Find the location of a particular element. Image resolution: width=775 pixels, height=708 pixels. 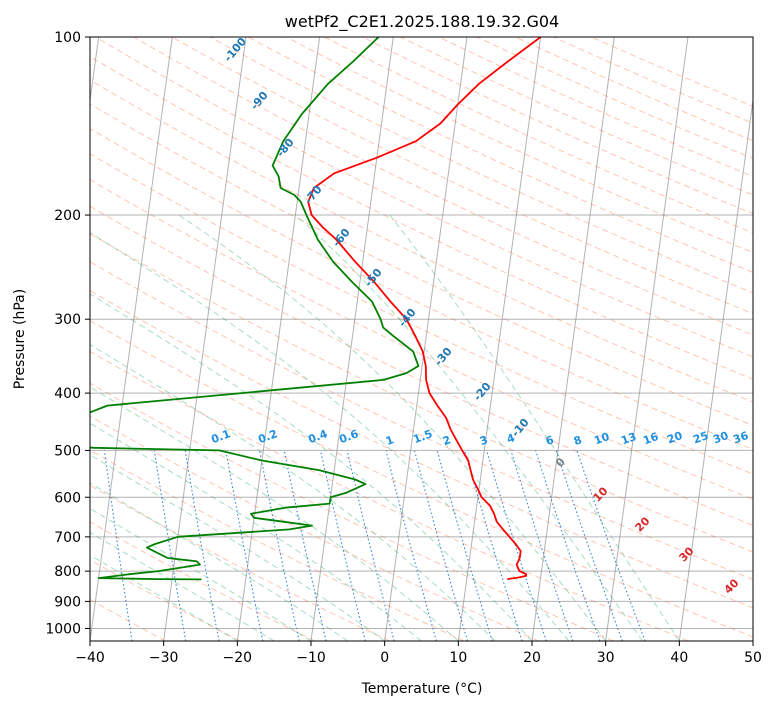

y-tick-label: 400 is located at coordinates (67, 394).